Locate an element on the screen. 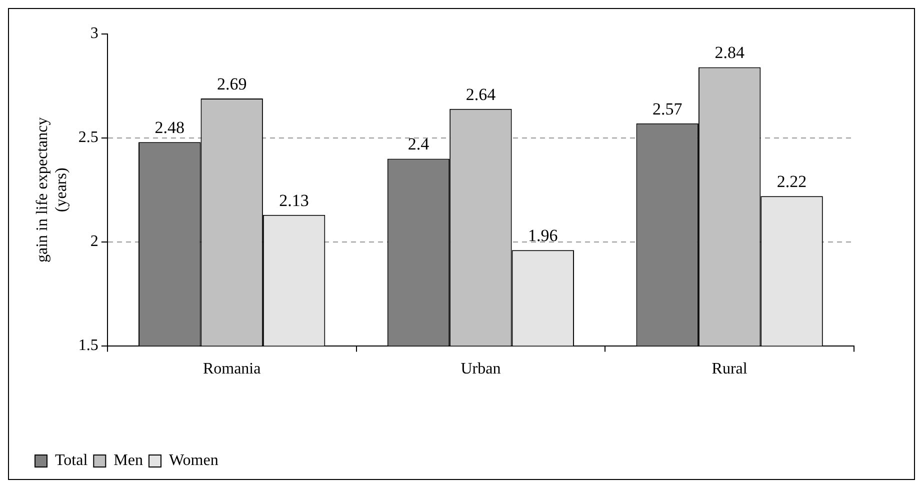 This screenshot has width=923, height=488. y-axis-title: gain in life expectancy (years) is located at coordinates (52, 190).